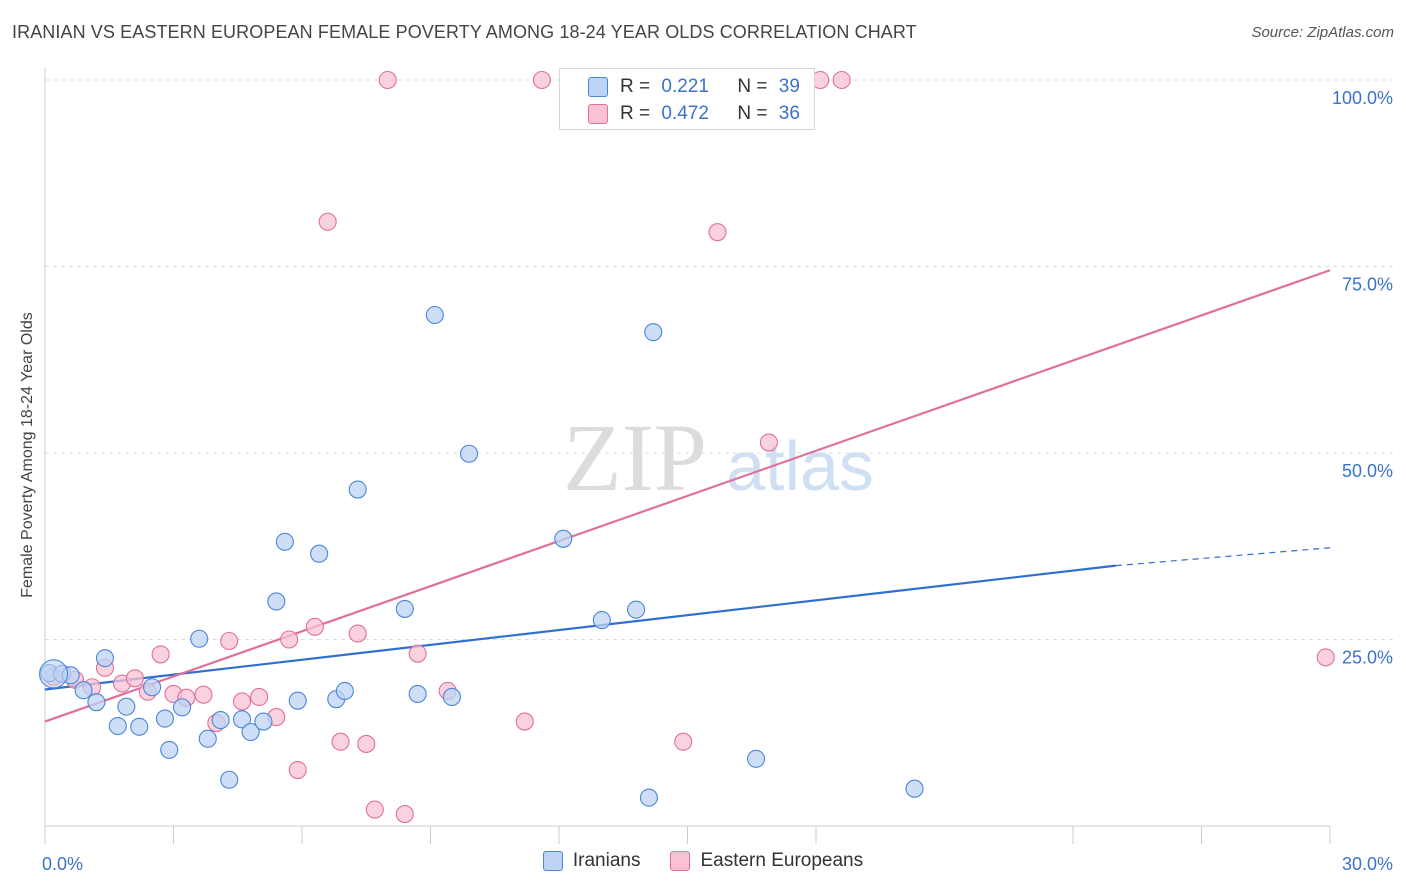 Image resolution: width=1406 pixels, height=892 pixels. Describe the element at coordinates (606, 860) in the screenshot. I see `legend-label-iranians: Iranians` at that location.